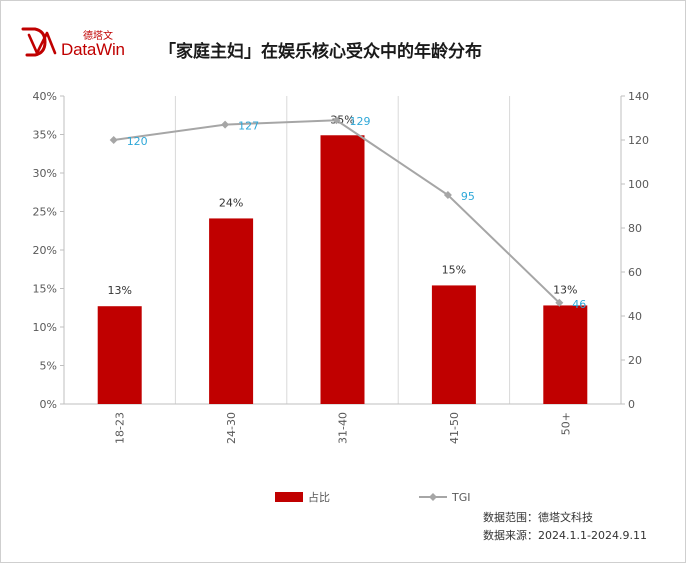 The width and height of the screenshot is (686, 563). Describe the element at coordinates (120, 428) in the screenshot. I see `x-tick-label: 18-23` at that location.